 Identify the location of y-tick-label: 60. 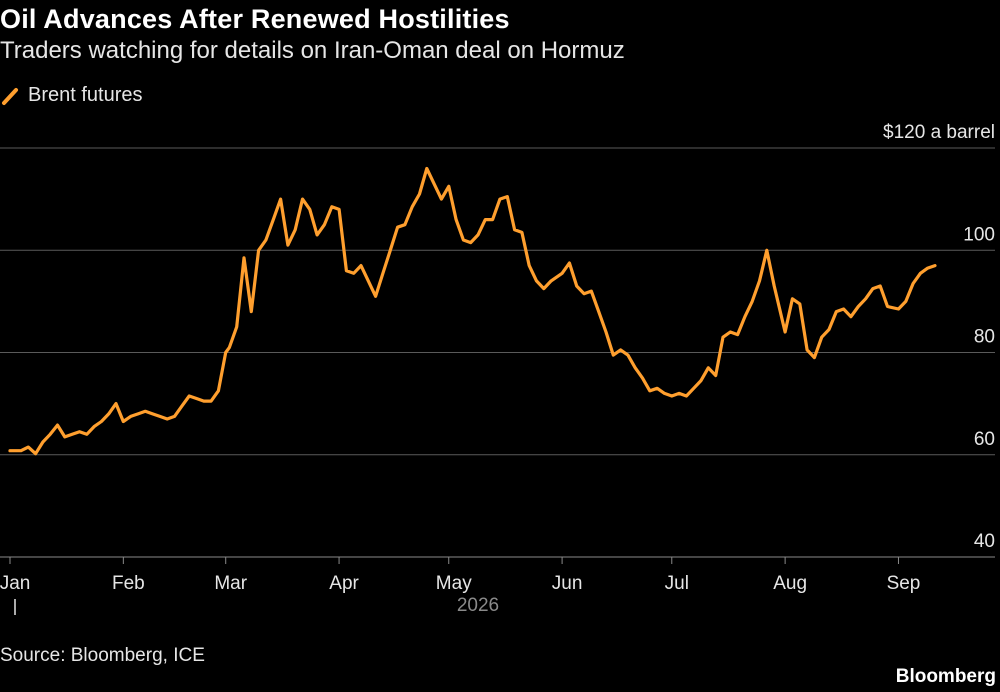
(984, 439).